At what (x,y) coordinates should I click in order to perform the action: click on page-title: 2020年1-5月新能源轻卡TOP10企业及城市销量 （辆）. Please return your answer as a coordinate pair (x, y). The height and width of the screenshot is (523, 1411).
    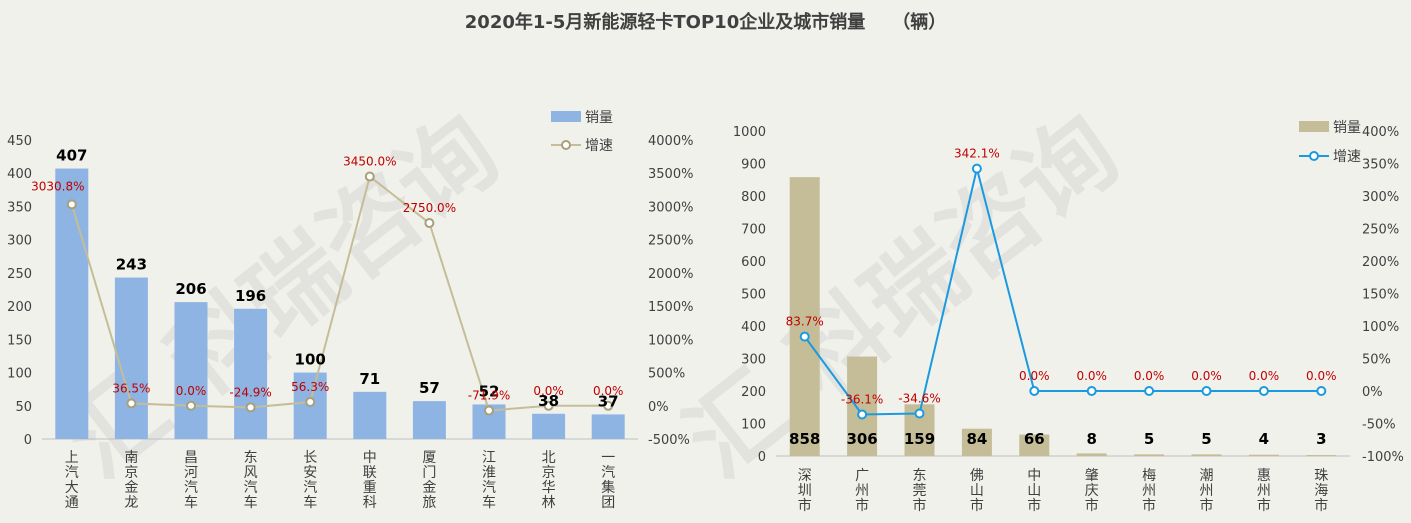
    Looking at the image, I should click on (705, 22).